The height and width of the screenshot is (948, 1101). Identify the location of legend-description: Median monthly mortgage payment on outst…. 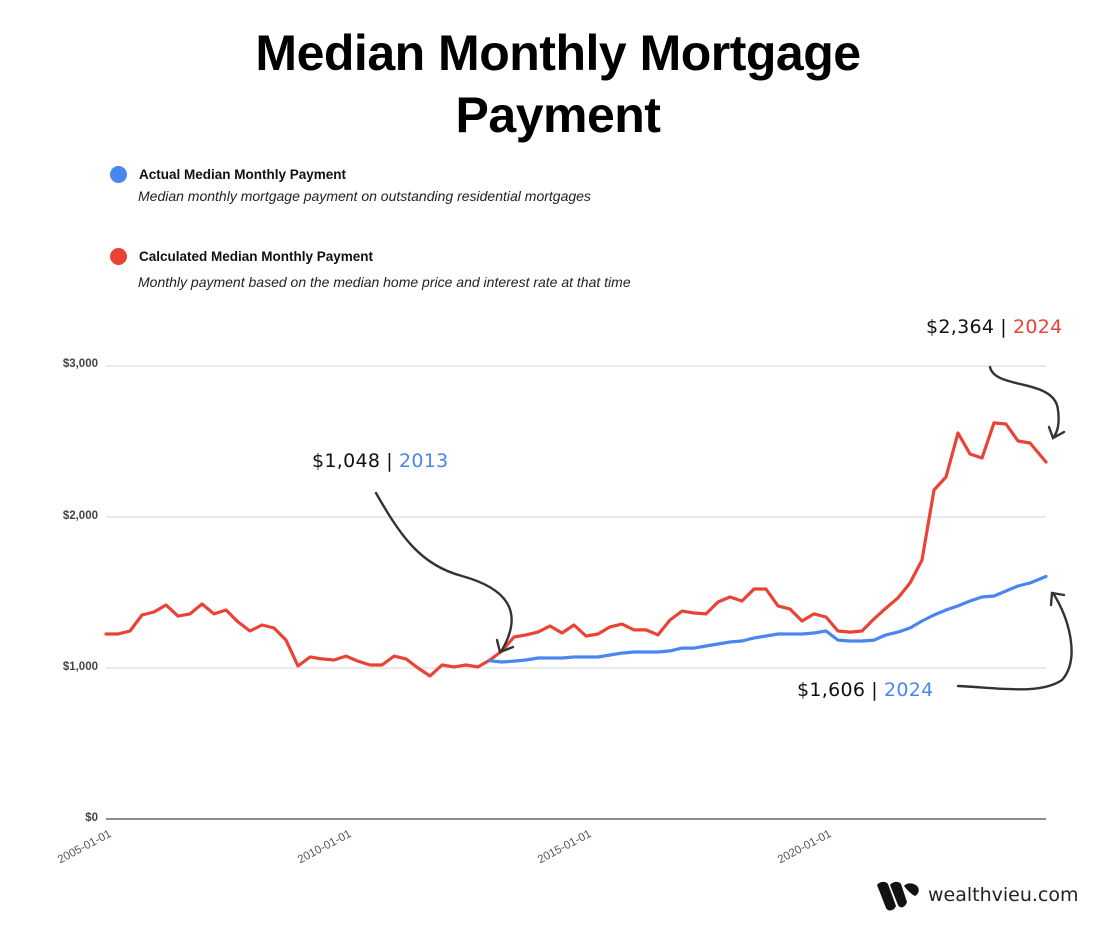
(364, 196).